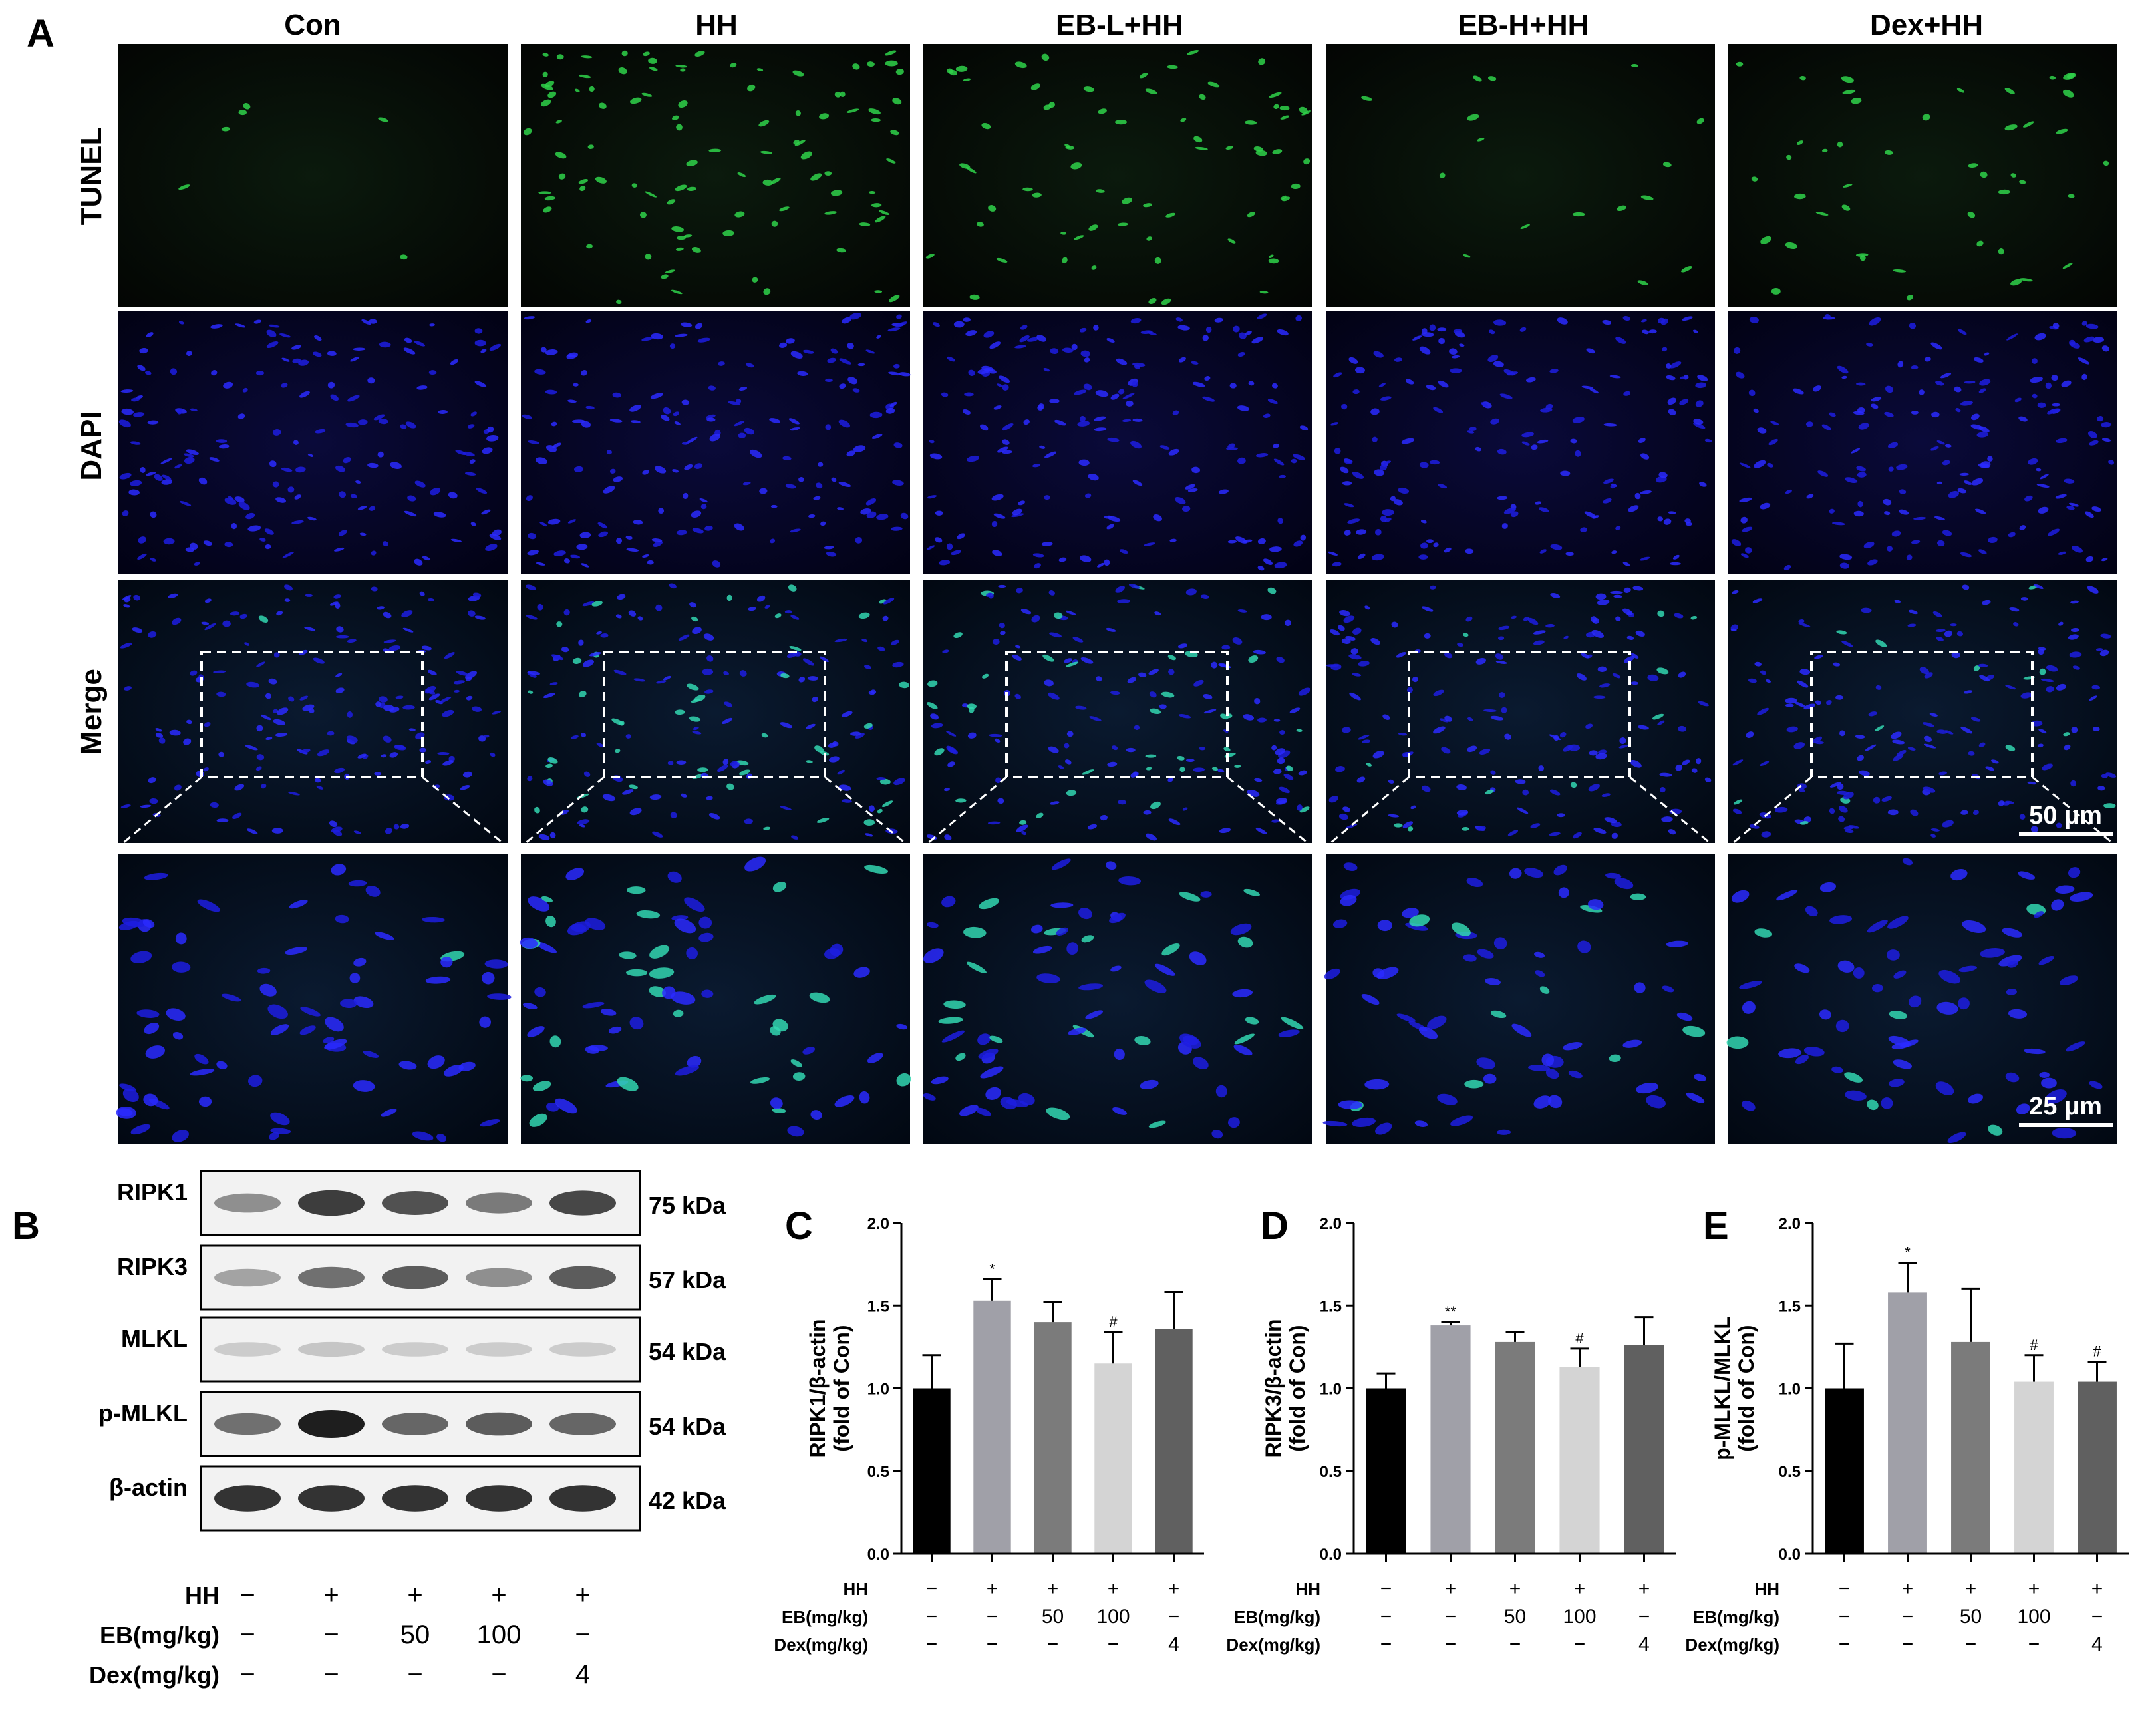  What do you see at coordinates (717, 25) in the screenshot?
I see `column-header-hh: HH` at bounding box center [717, 25].